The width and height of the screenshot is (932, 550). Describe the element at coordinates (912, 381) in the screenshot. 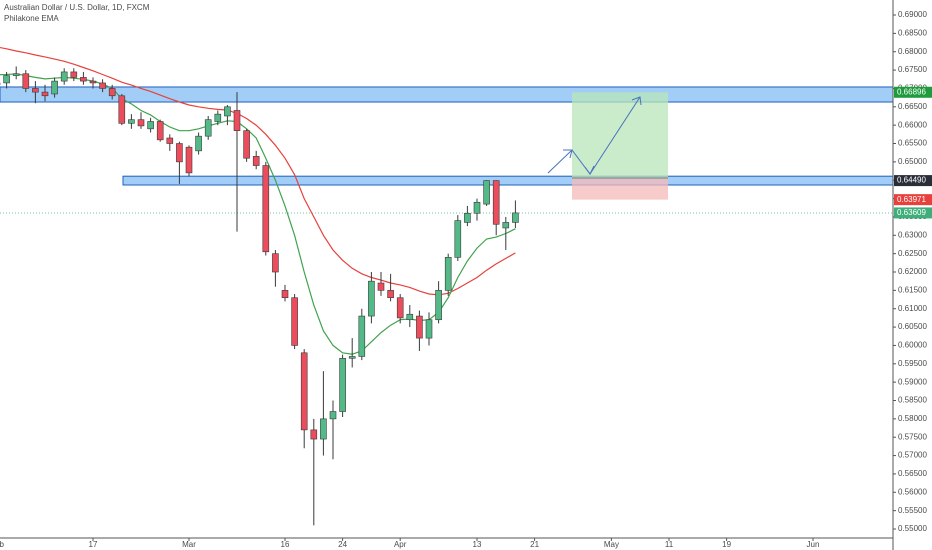

I see `y-tick-label: 0.59000` at that location.